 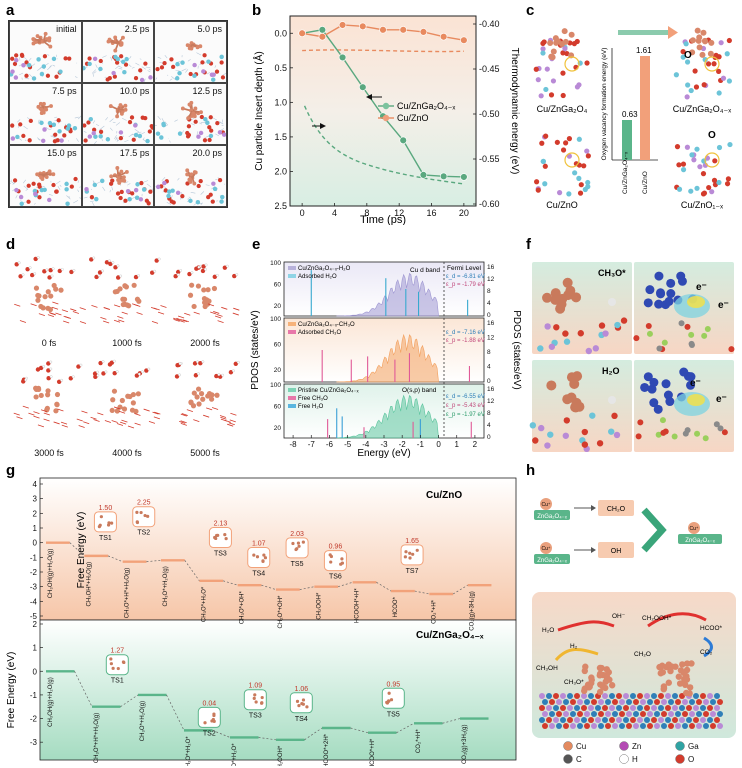 What do you see at coordinates (255, 716) in the screenshot?
I see `ts-label: TS3` at bounding box center [255, 716].